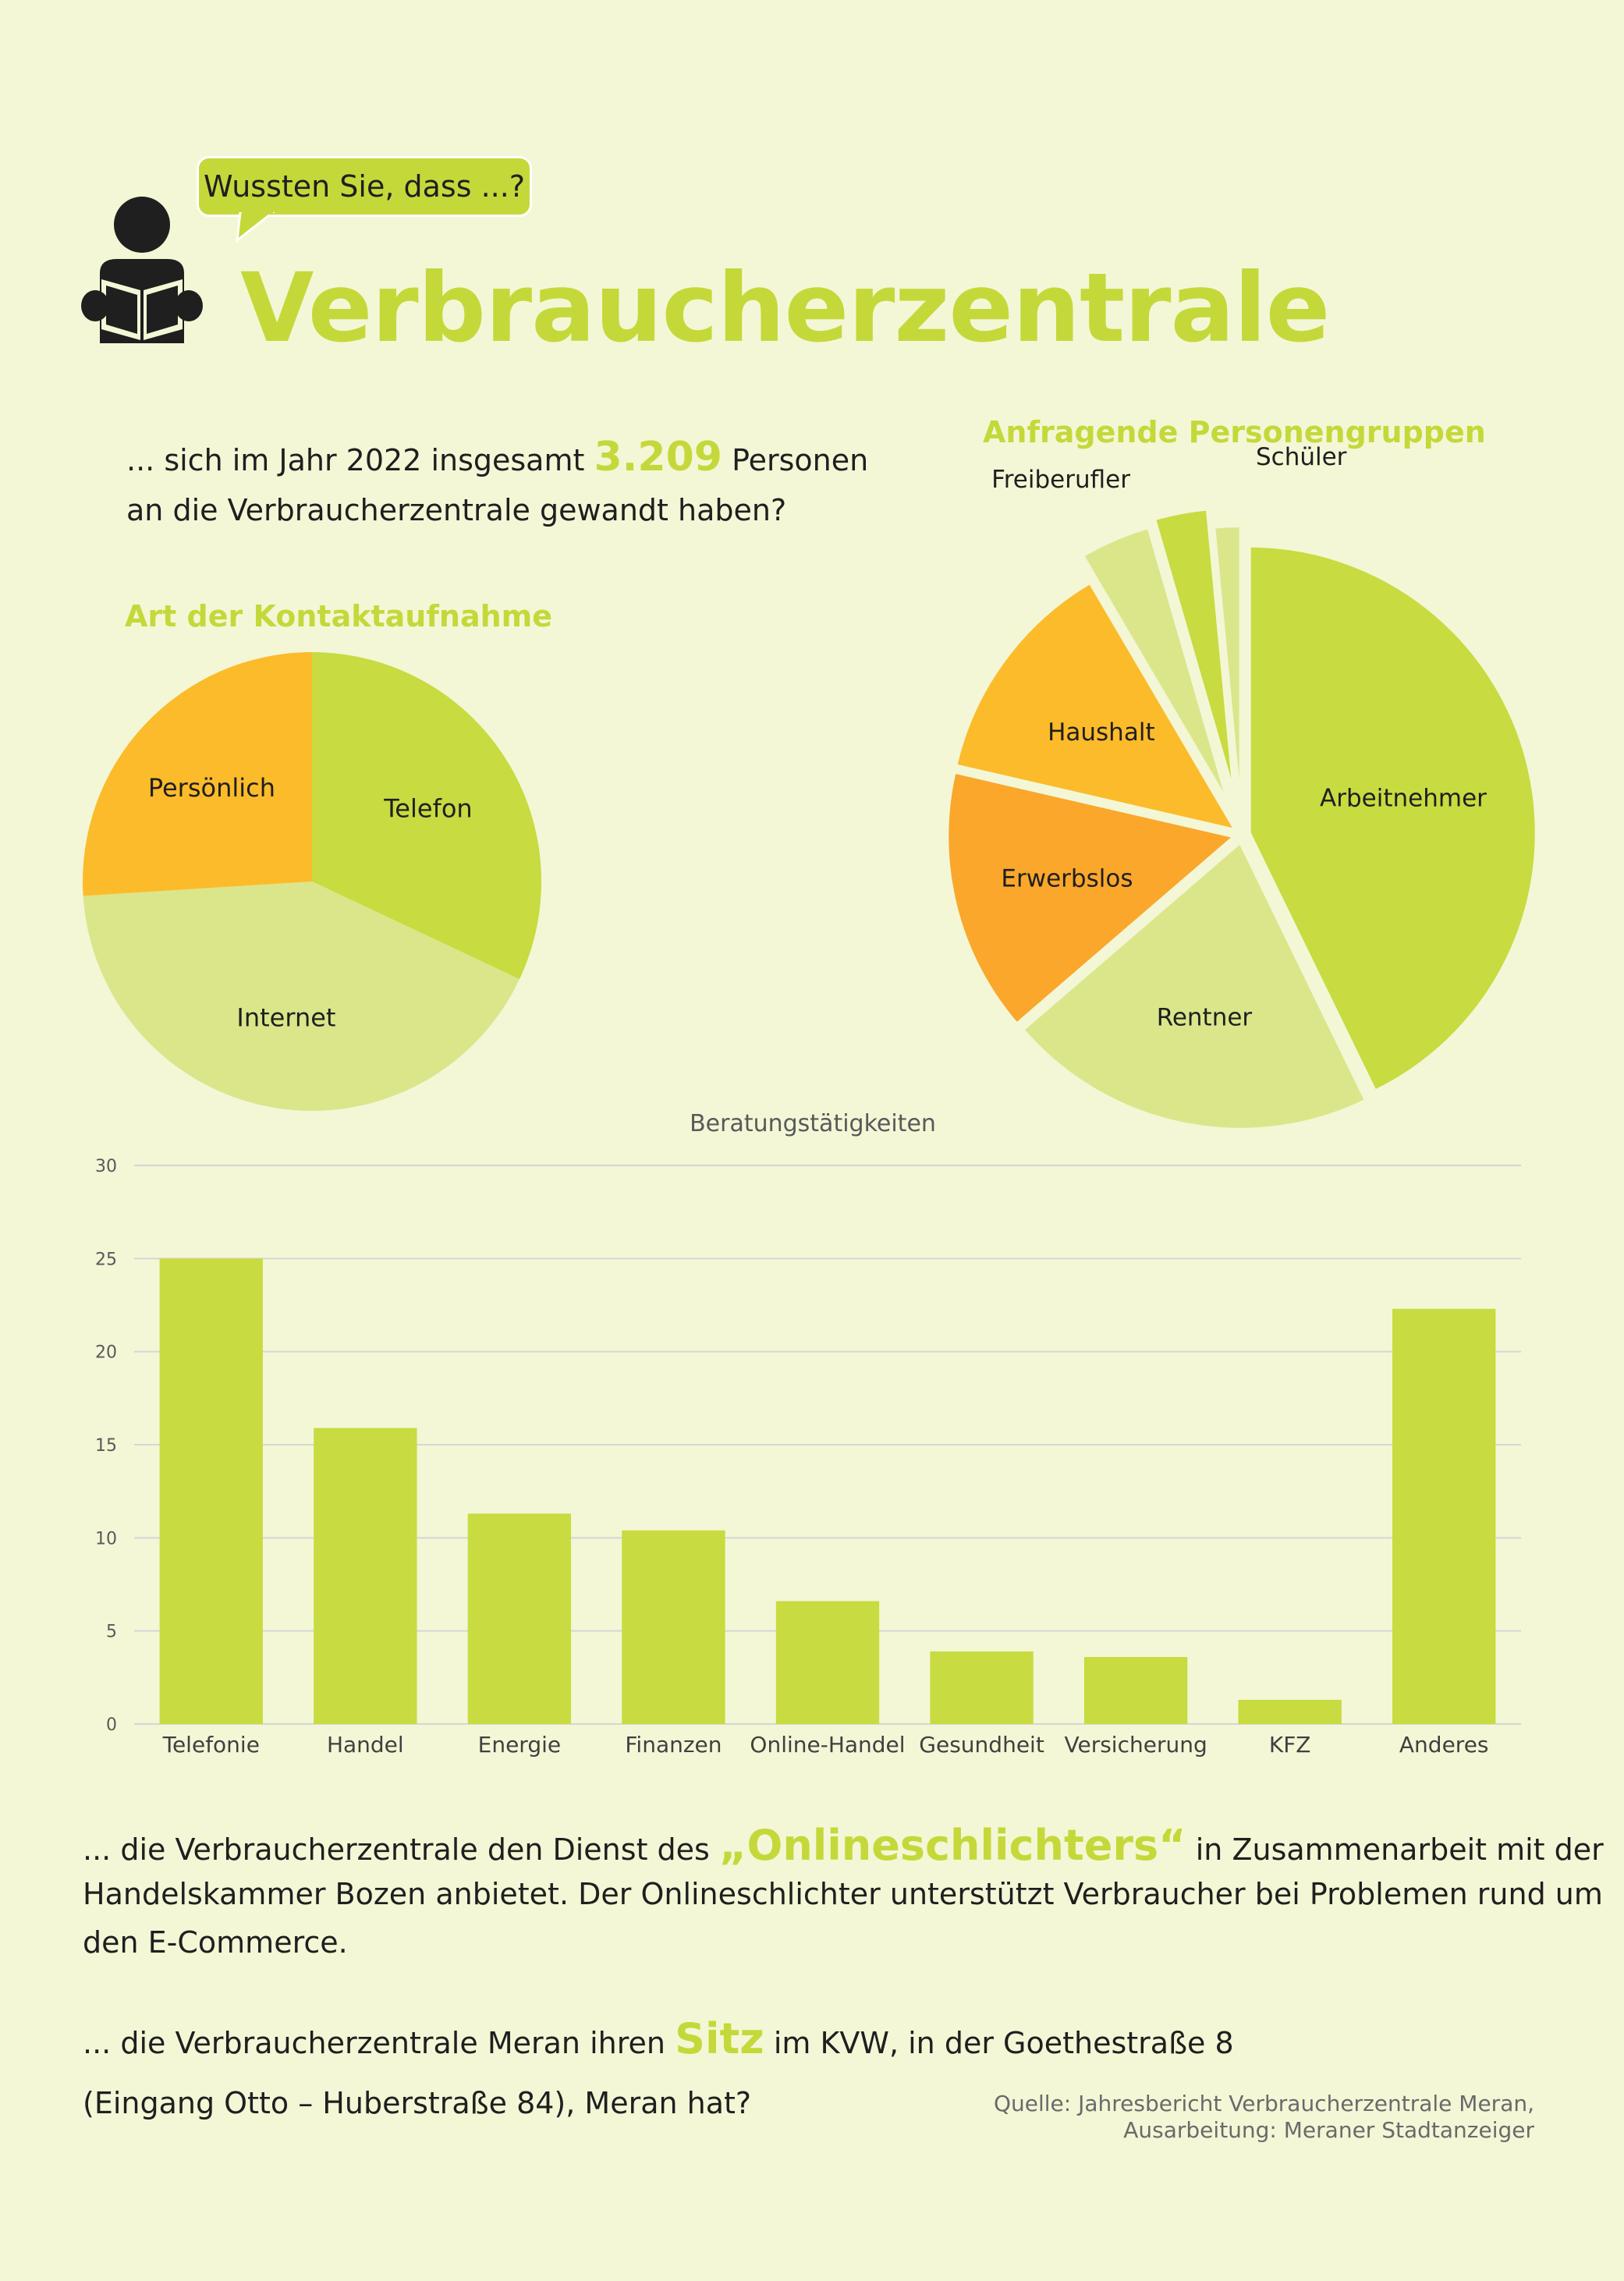  I want to click on bar-gesundheit, so click(982, 1687).